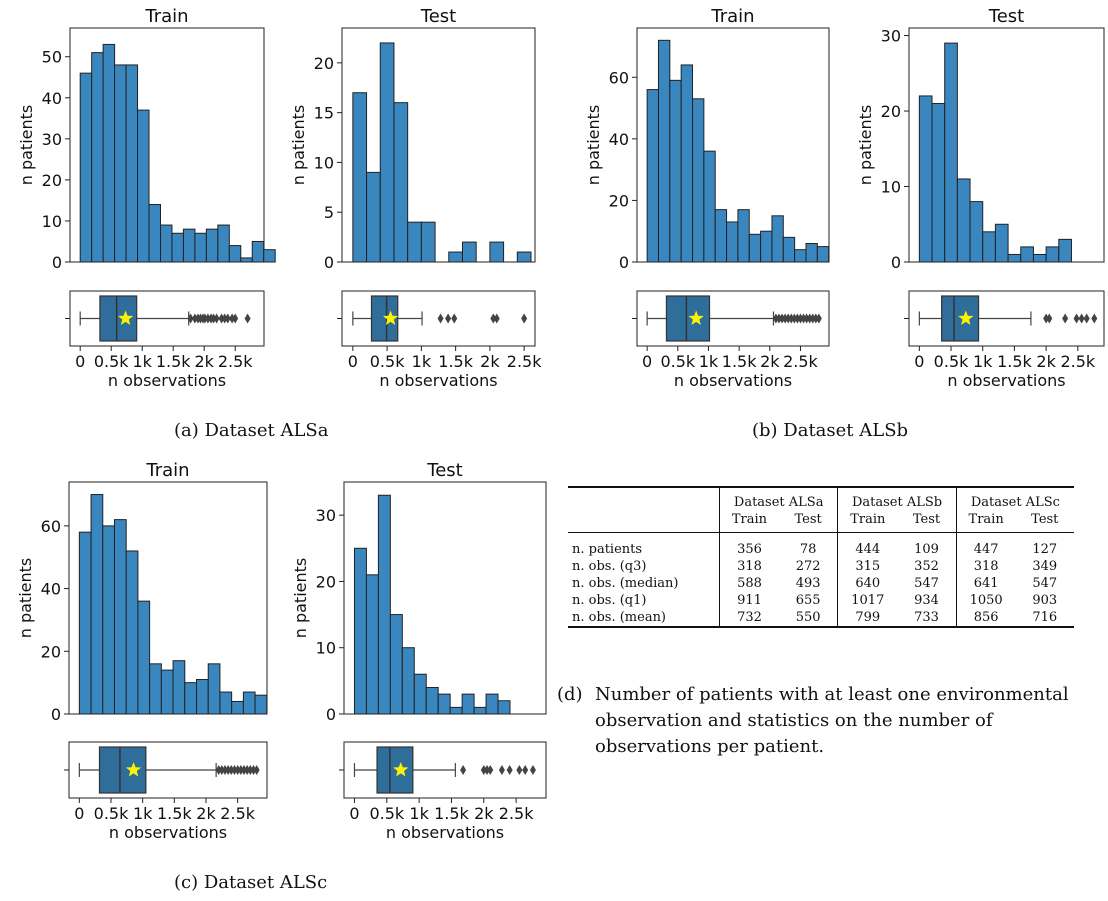 This screenshot has height=901, width=1108. I want to click on table-cell: 903, so click(1045, 600).